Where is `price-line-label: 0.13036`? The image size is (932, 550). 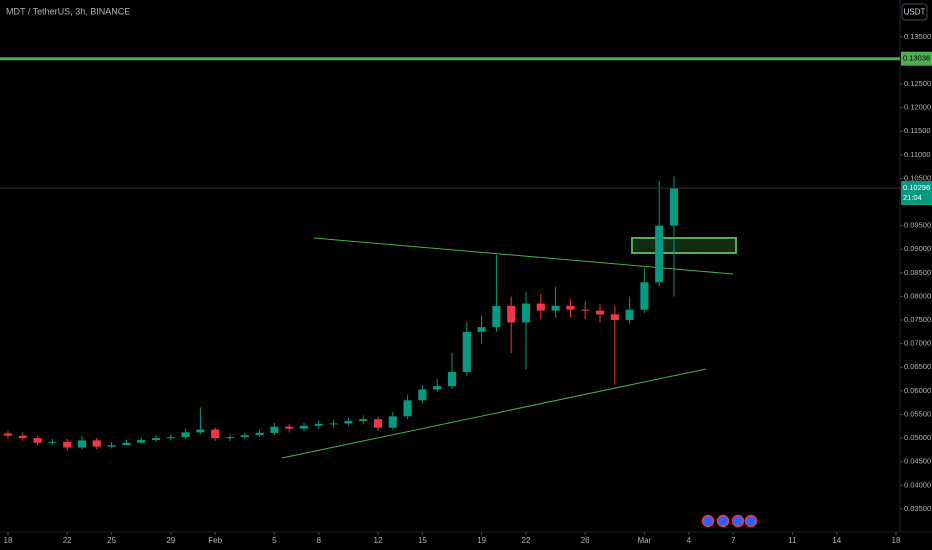 price-line-label: 0.13036 is located at coordinates (916, 58).